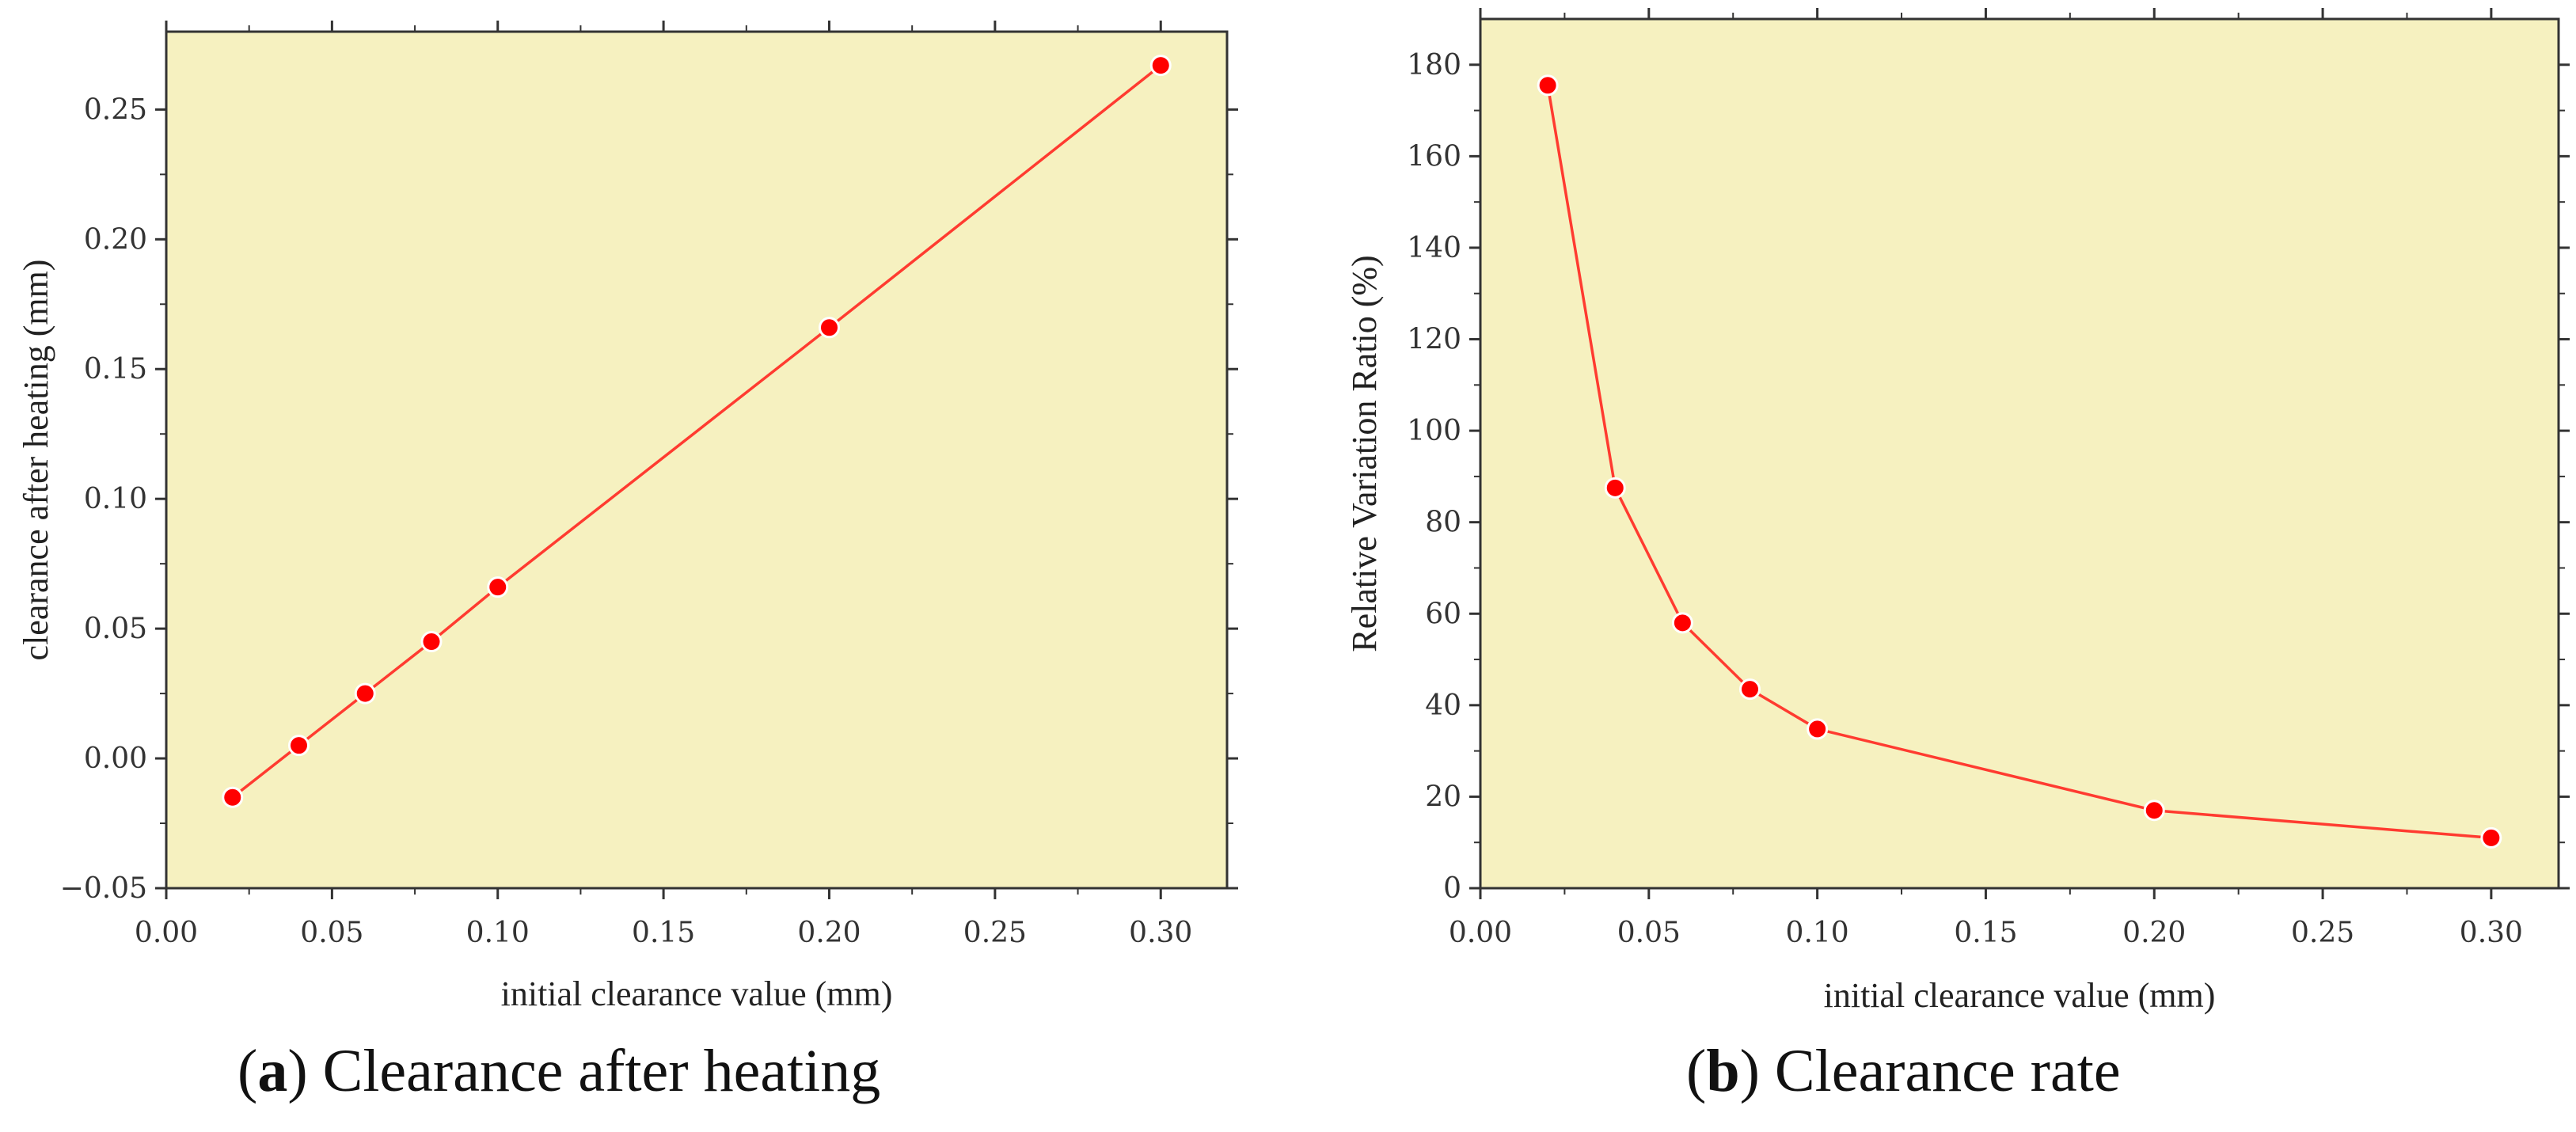  What do you see at coordinates (115, 499) in the screenshot?
I see `y-tick-label: 0.10` at bounding box center [115, 499].